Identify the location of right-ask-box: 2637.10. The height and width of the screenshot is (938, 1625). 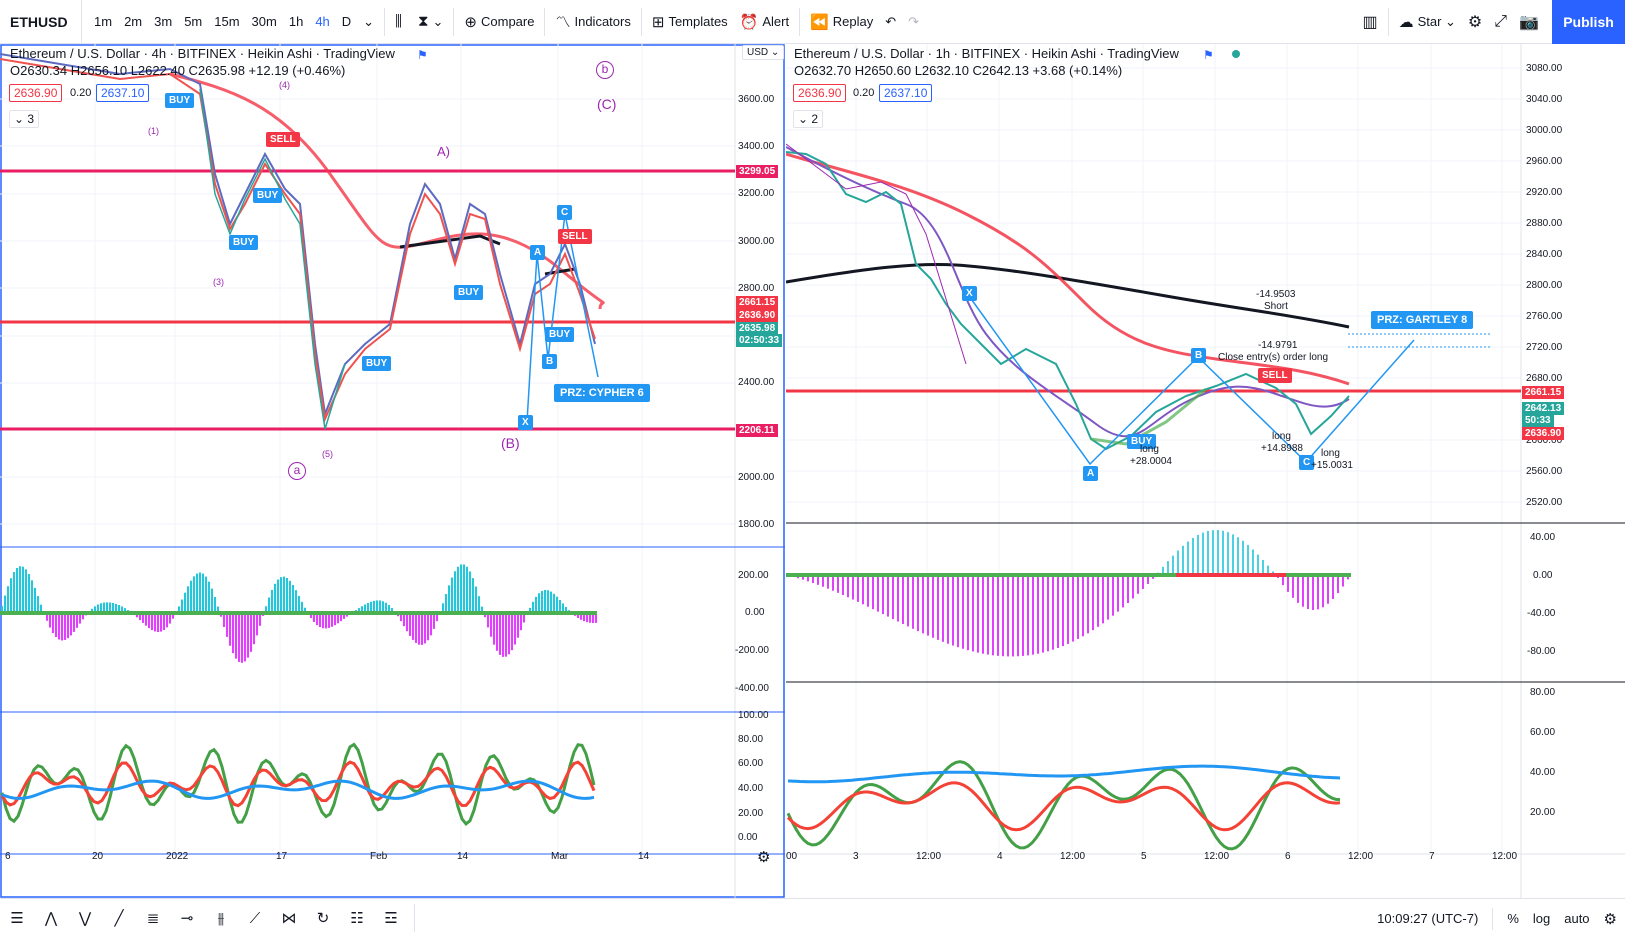
(906, 93).